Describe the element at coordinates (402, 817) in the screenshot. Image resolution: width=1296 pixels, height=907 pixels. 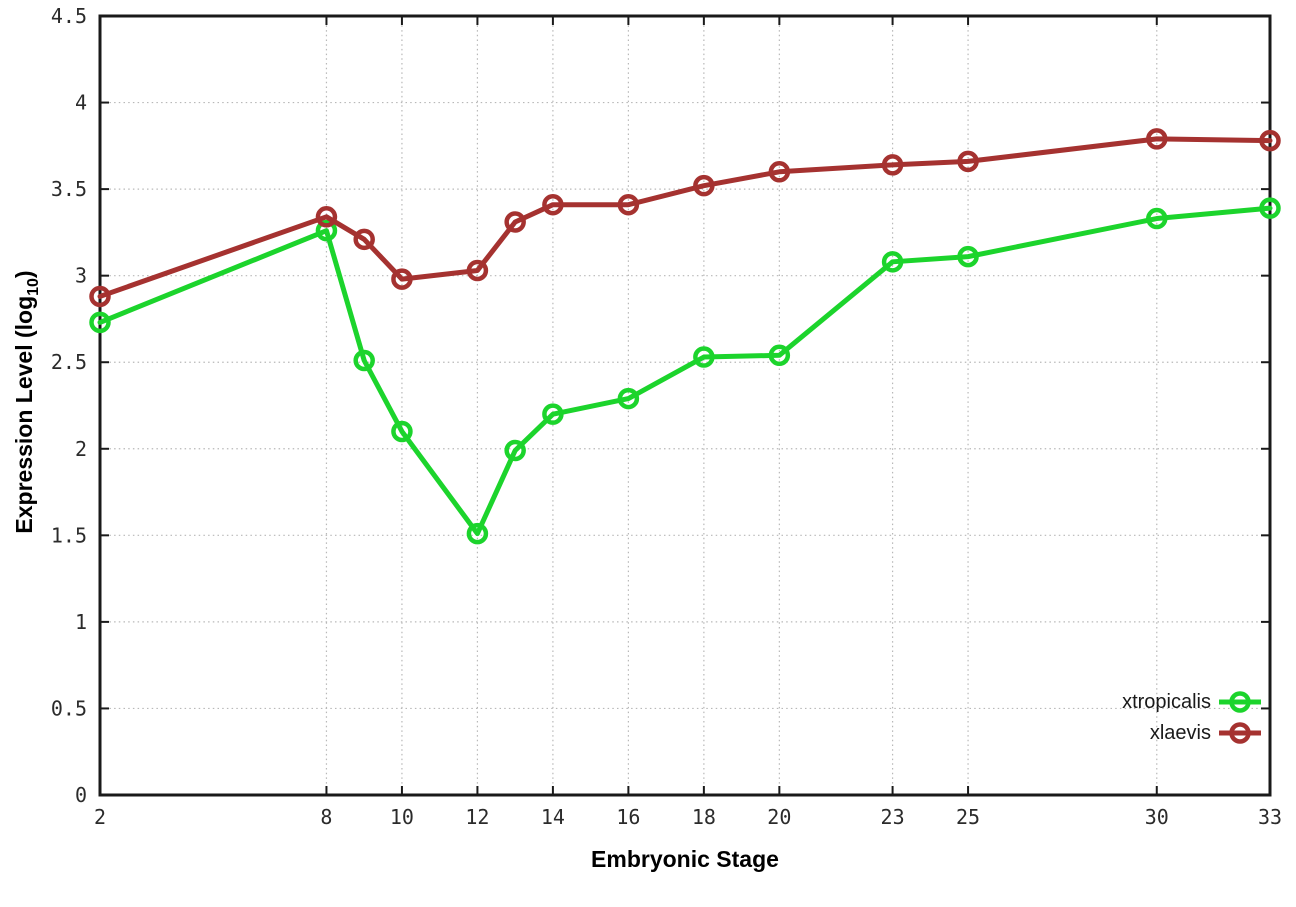
I see `x-tick-label: 10` at that location.